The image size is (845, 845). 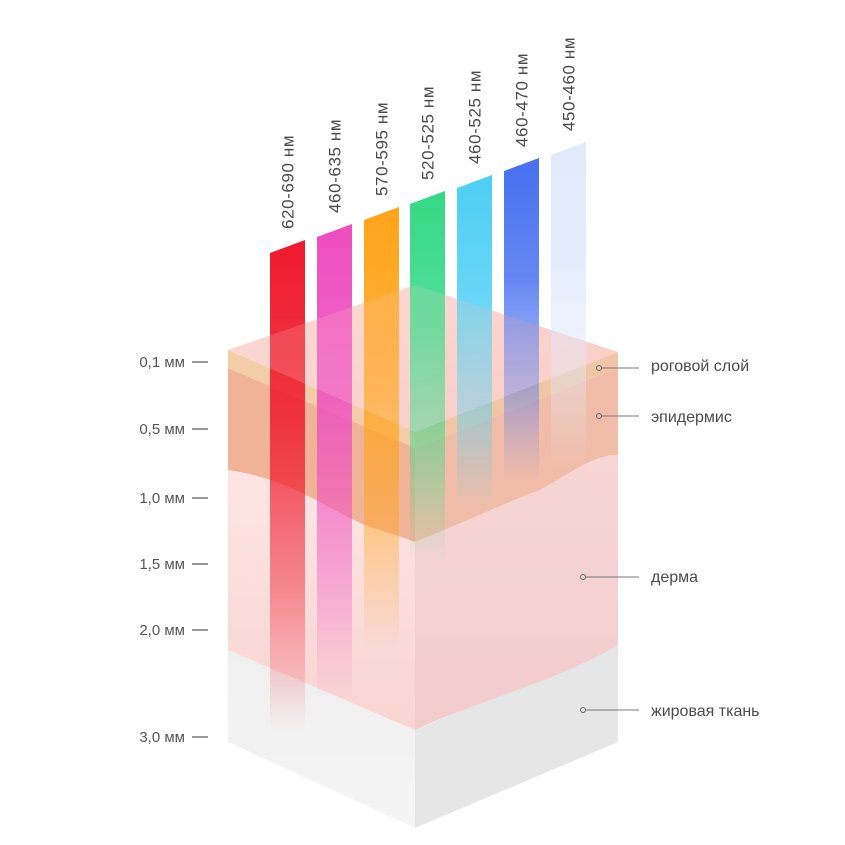 What do you see at coordinates (162, 737) in the screenshot?
I see `depth-label: 3,0 мм` at bounding box center [162, 737].